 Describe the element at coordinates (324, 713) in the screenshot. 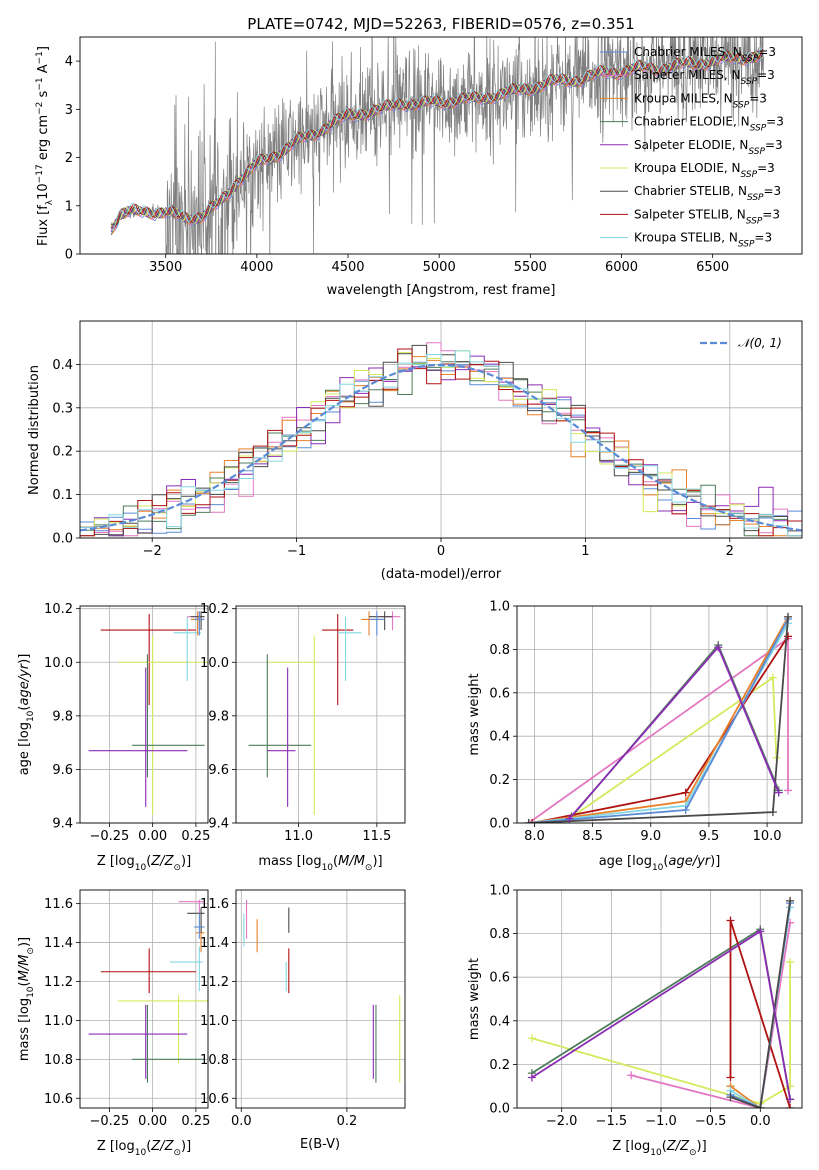

I see `plot-area-age_vs_mass` at that location.